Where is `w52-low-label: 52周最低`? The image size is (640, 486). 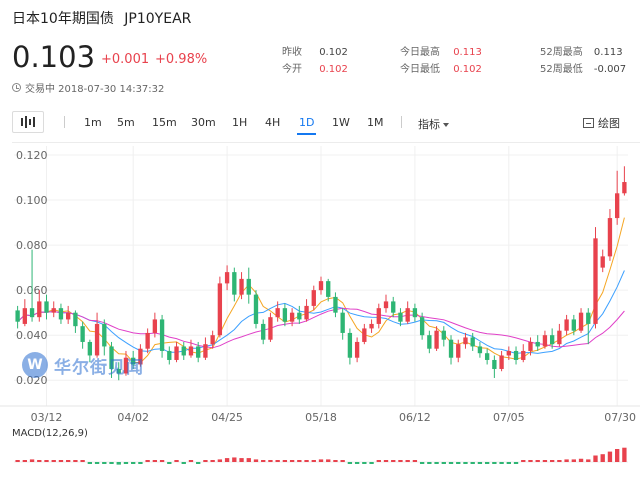 w52-low-label: 52周最低 is located at coordinates (561, 69).